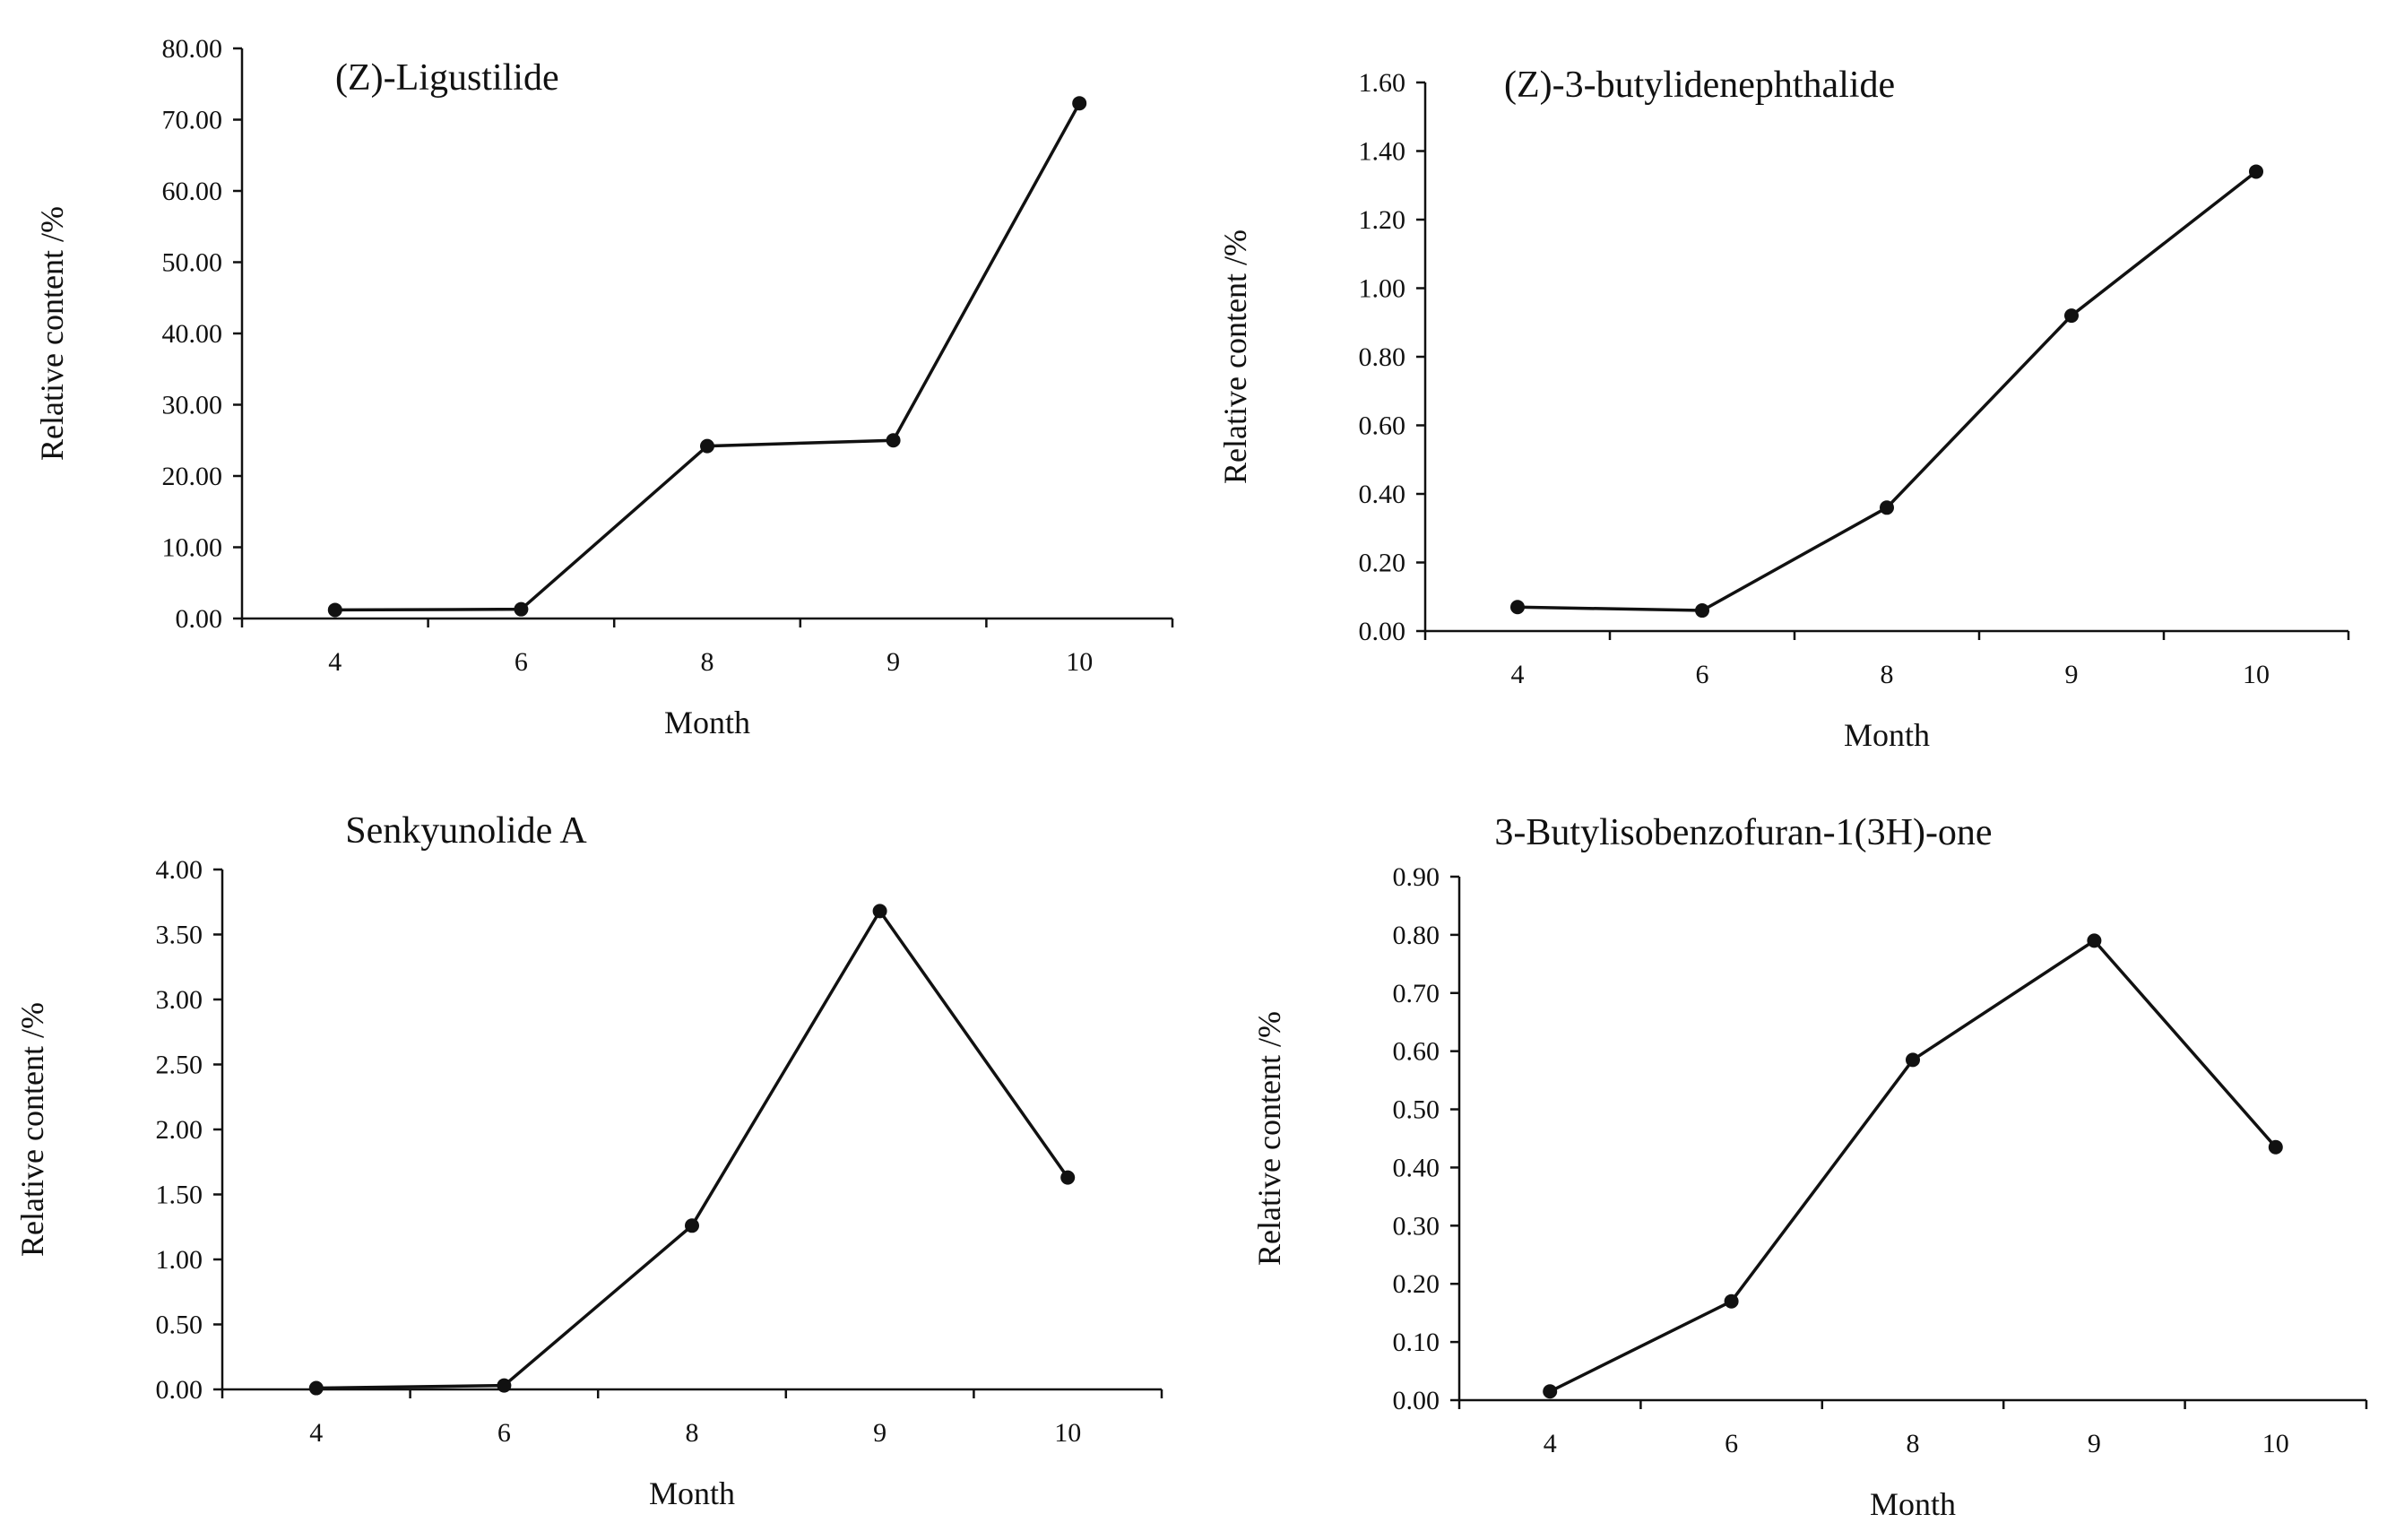 The width and height of the screenshot is (2387, 1540). I want to click on y-tick-label: 1.50, so click(179, 1195).